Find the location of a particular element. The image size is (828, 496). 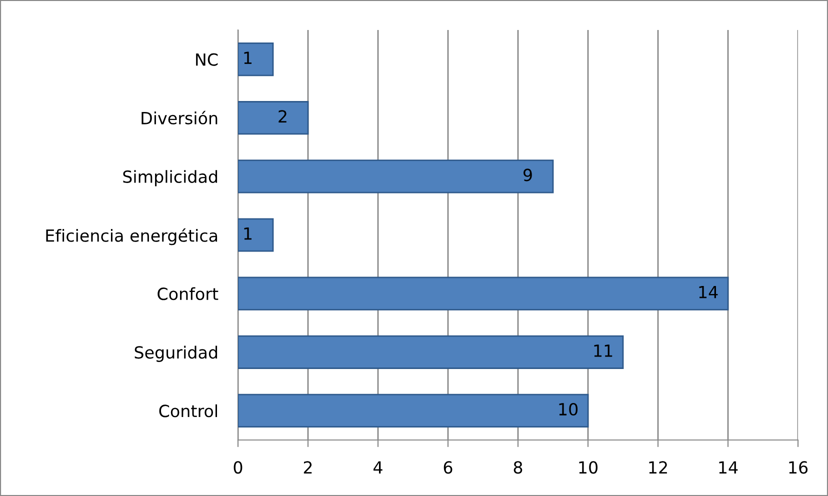

x-tick-label: 0 is located at coordinates (238, 467).